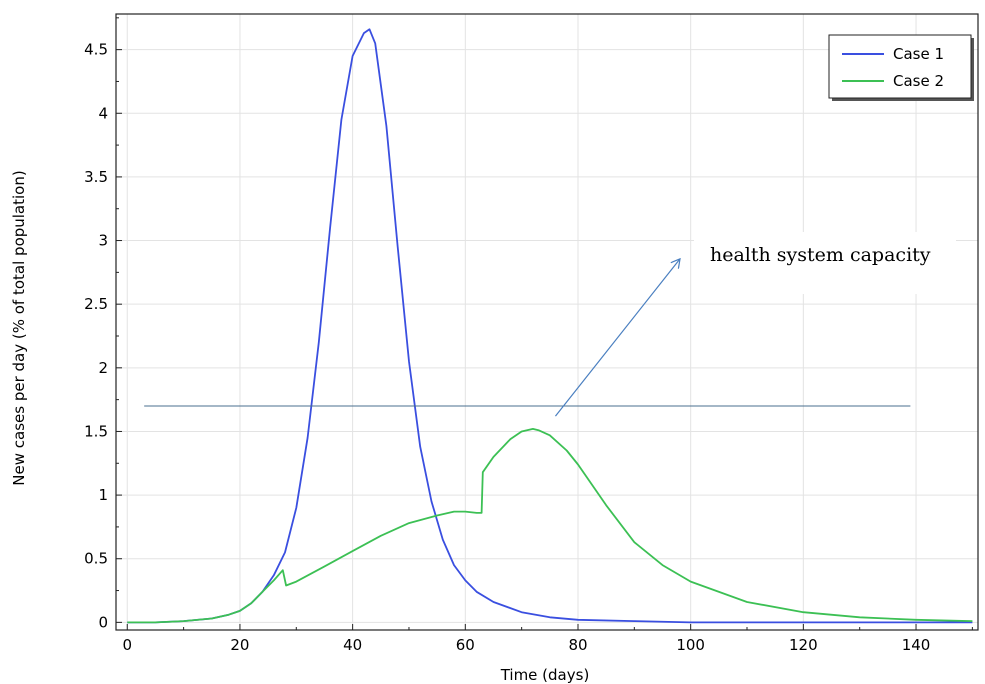  I want to click on legend-label-2: Case 2, so click(918, 81).